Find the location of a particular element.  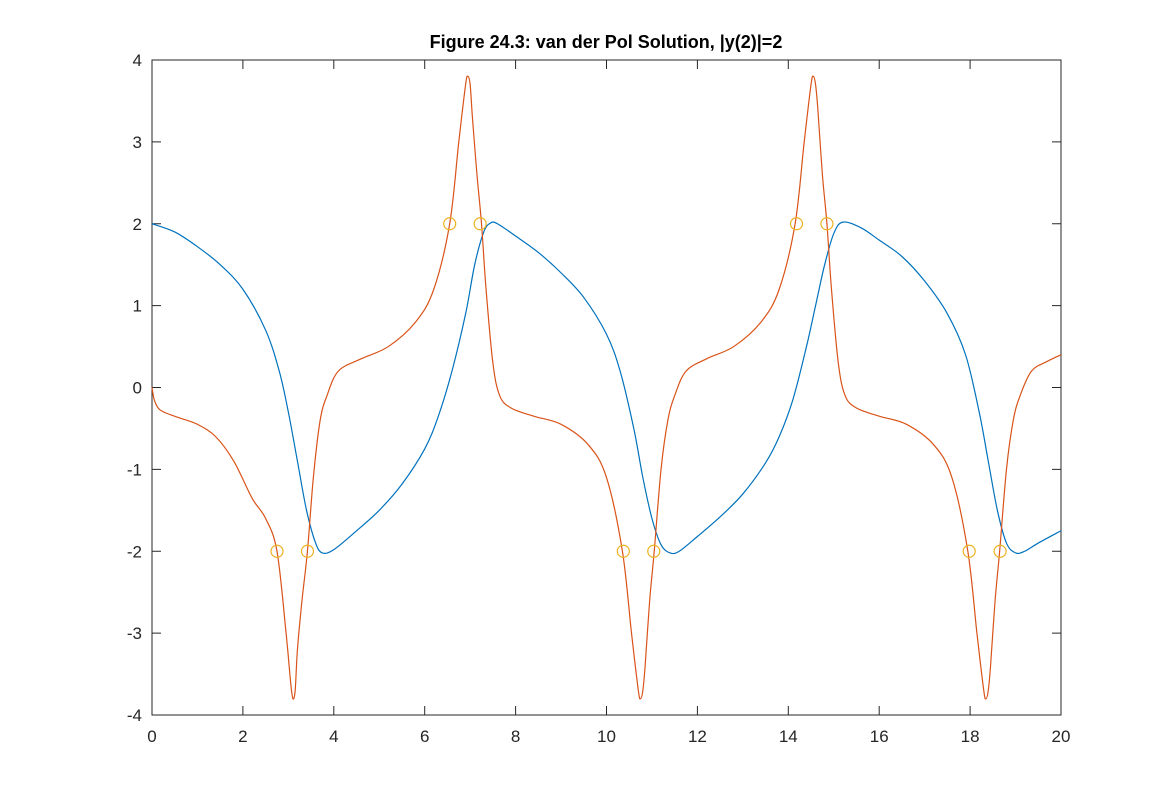

y-tick-label: 3 is located at coordinates (137, 142).